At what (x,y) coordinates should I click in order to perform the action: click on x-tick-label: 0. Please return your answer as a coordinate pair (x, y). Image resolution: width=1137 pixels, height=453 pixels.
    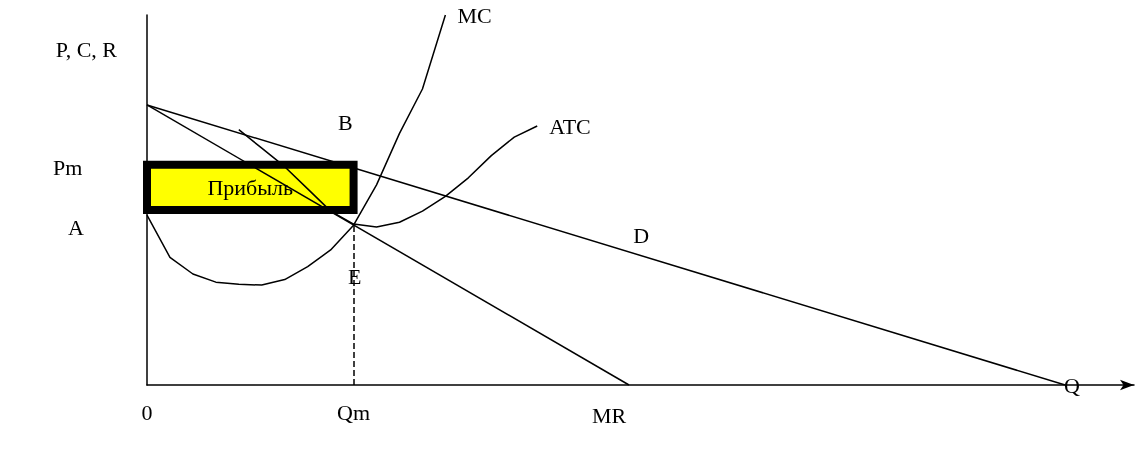
    Looking at the image, I should click on (147, 412).